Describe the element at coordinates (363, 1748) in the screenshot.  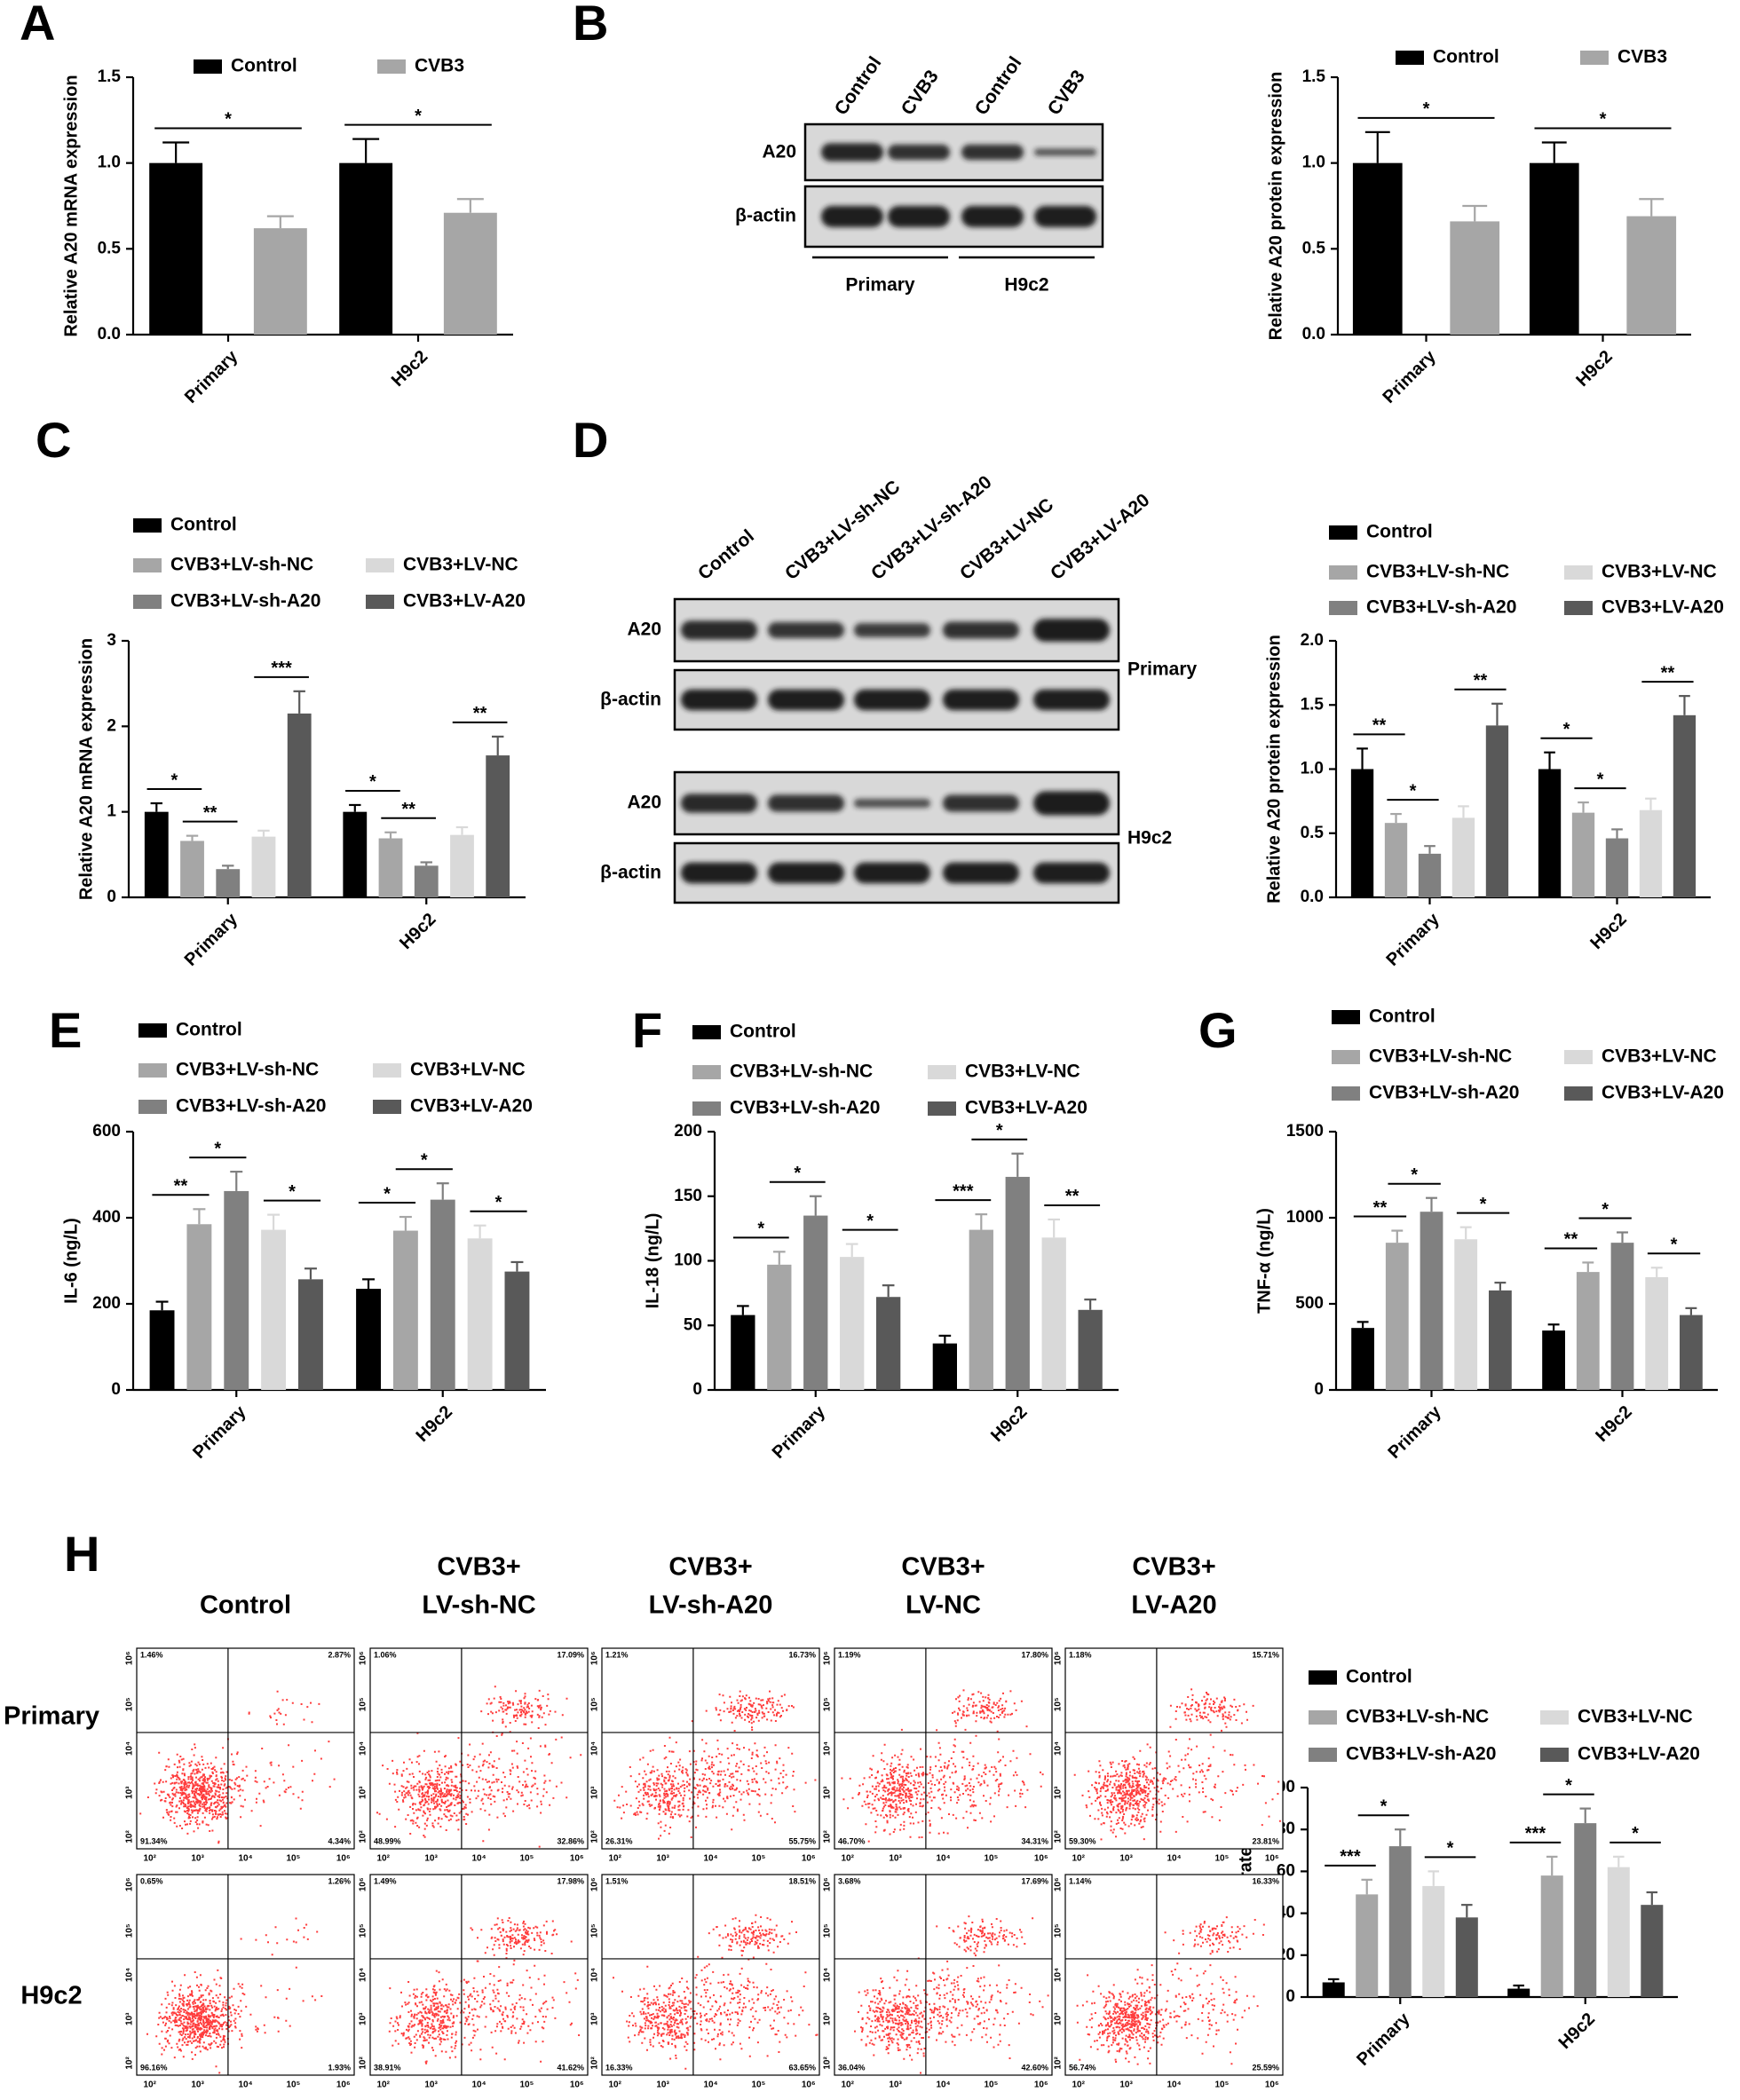
I see `flow-y-tick-label: 10⁴` at that location.